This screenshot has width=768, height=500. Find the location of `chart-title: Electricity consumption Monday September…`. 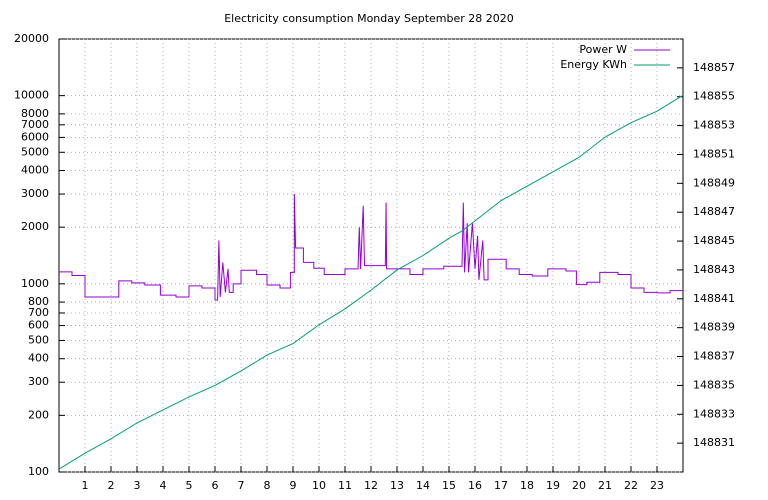

chart-title: Electricity consumption Monday September… is located at coordinates (369, 18).